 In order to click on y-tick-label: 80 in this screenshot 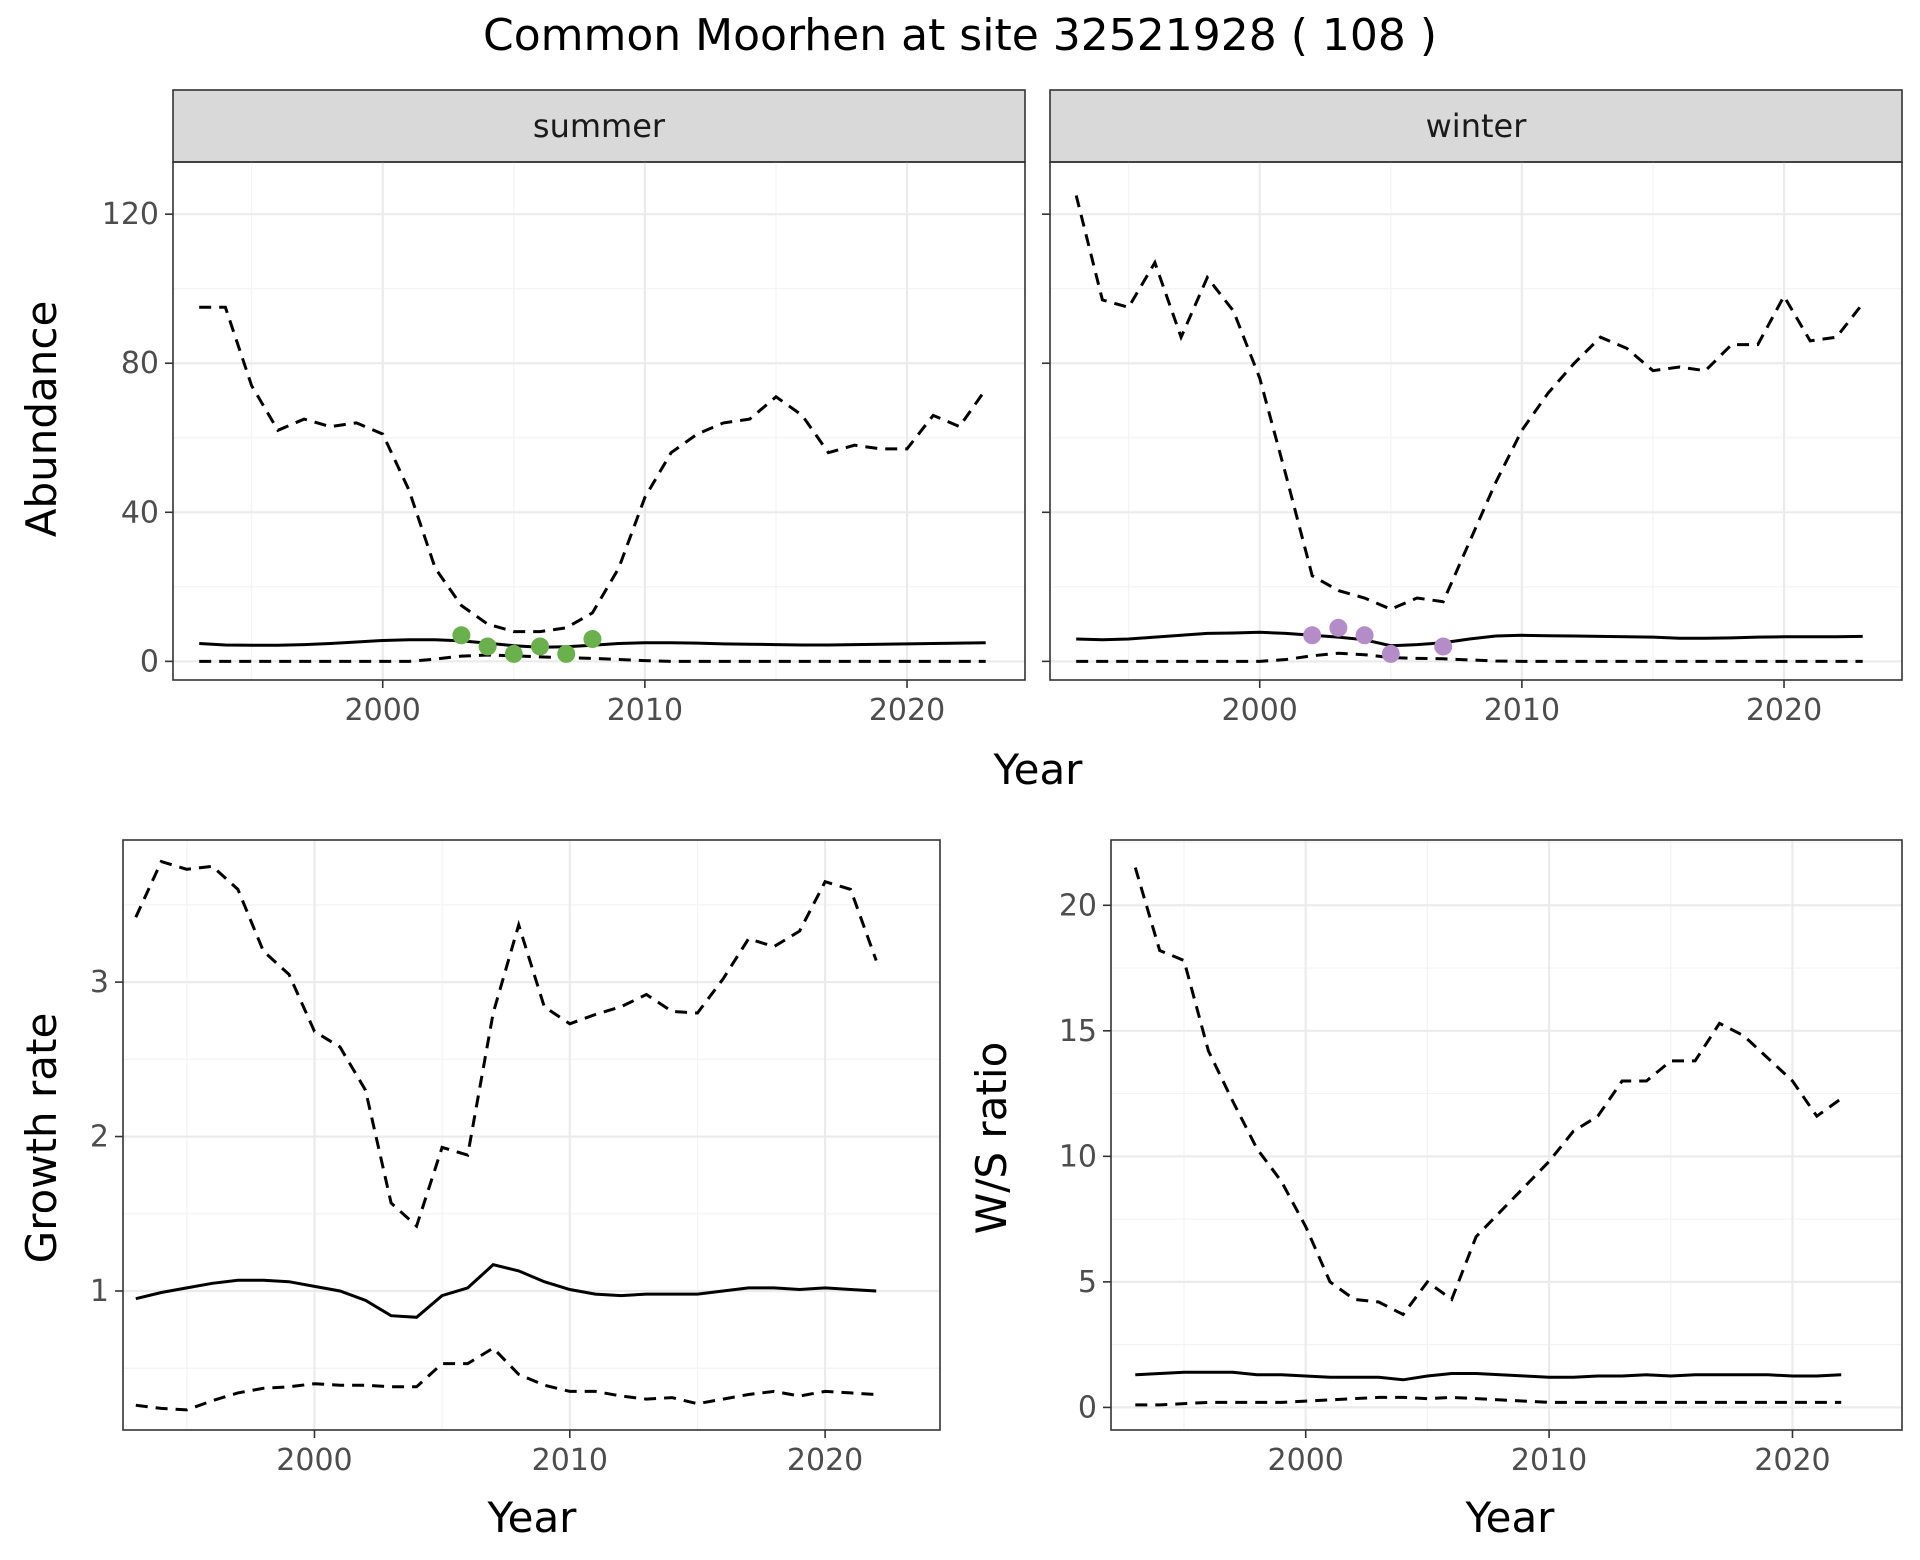, I will do `click(140, 363)`.